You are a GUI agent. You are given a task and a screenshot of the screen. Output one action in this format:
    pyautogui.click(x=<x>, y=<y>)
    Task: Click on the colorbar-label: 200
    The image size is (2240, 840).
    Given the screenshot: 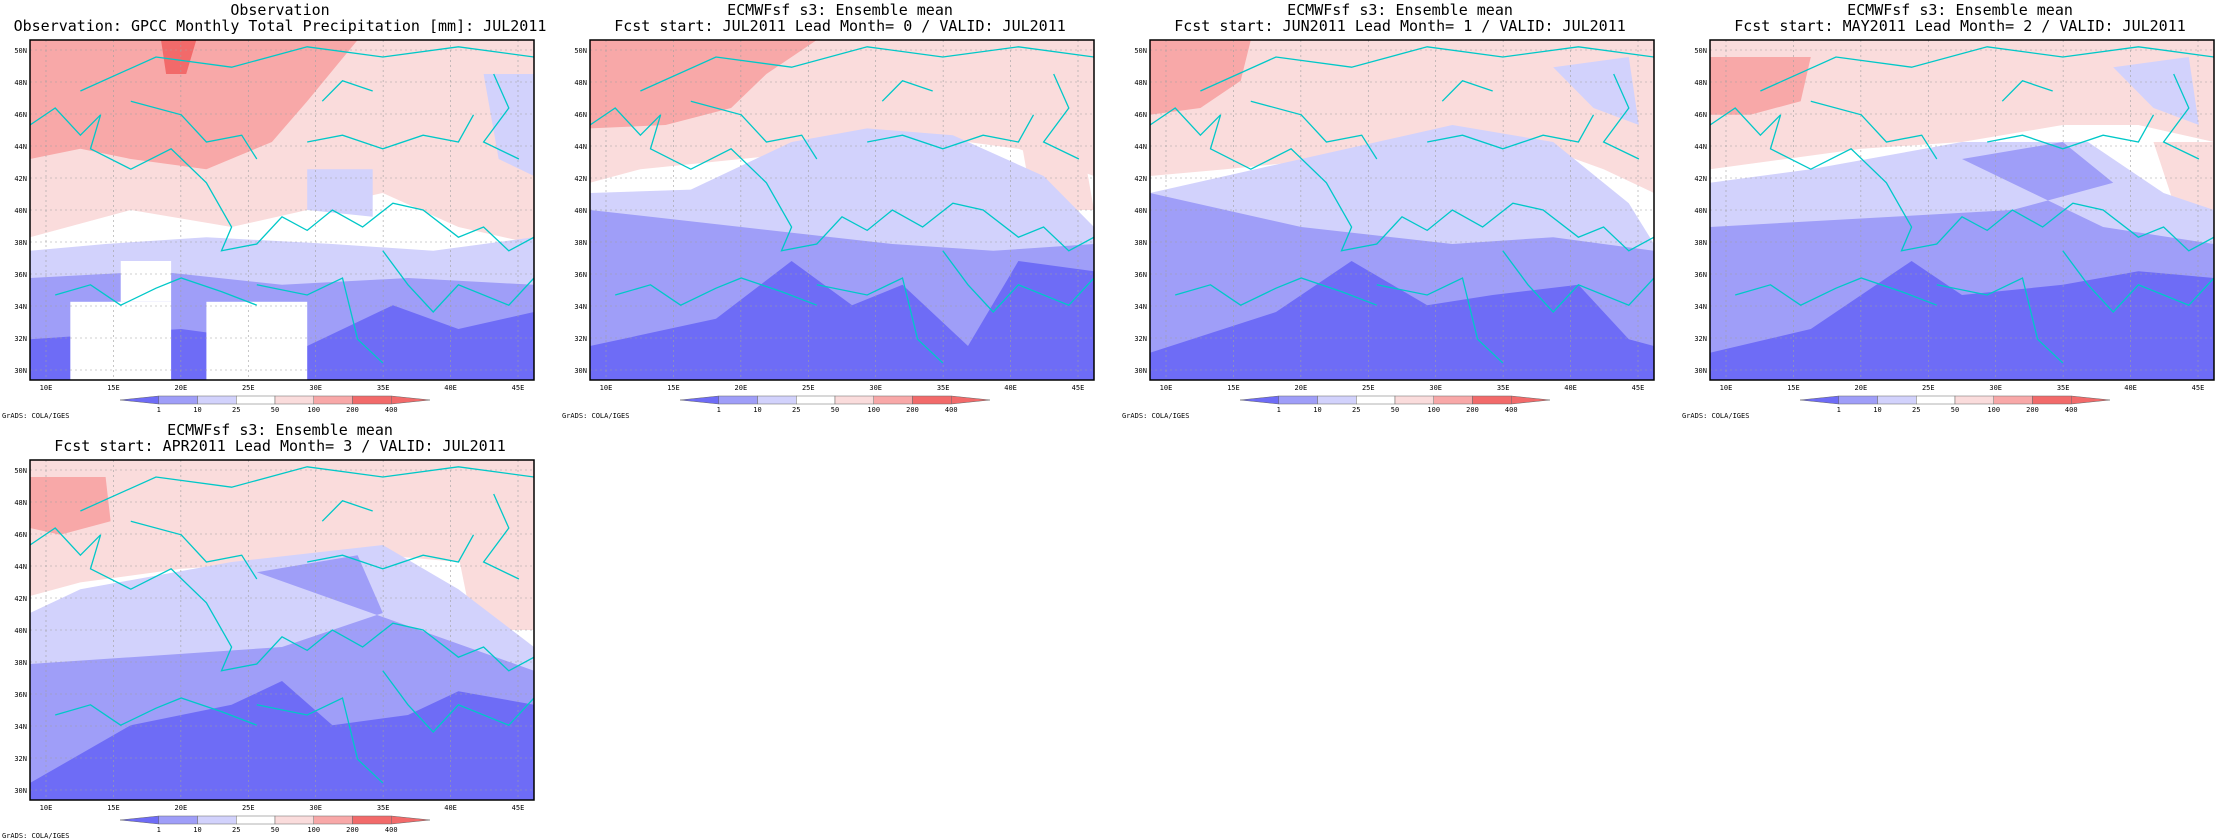 What is the action you would take?
    pyautogui.click(x=352, y=830)
    